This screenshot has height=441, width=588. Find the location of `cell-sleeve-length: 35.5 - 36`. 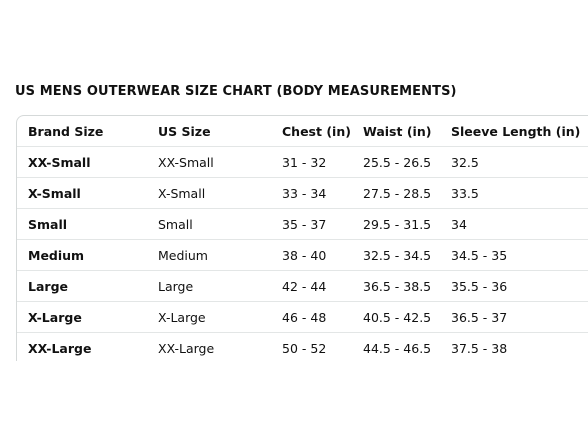

cell-sleeve-length: 35.5 - 36 is located at coordinates (514, 286).